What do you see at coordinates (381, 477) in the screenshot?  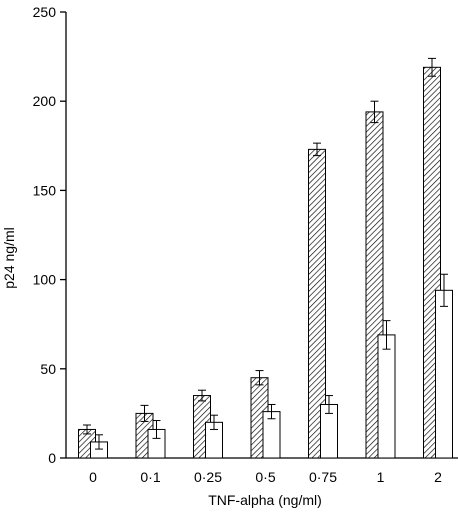 I see `x-tick-label: 1` at bounding box center [381, 477].